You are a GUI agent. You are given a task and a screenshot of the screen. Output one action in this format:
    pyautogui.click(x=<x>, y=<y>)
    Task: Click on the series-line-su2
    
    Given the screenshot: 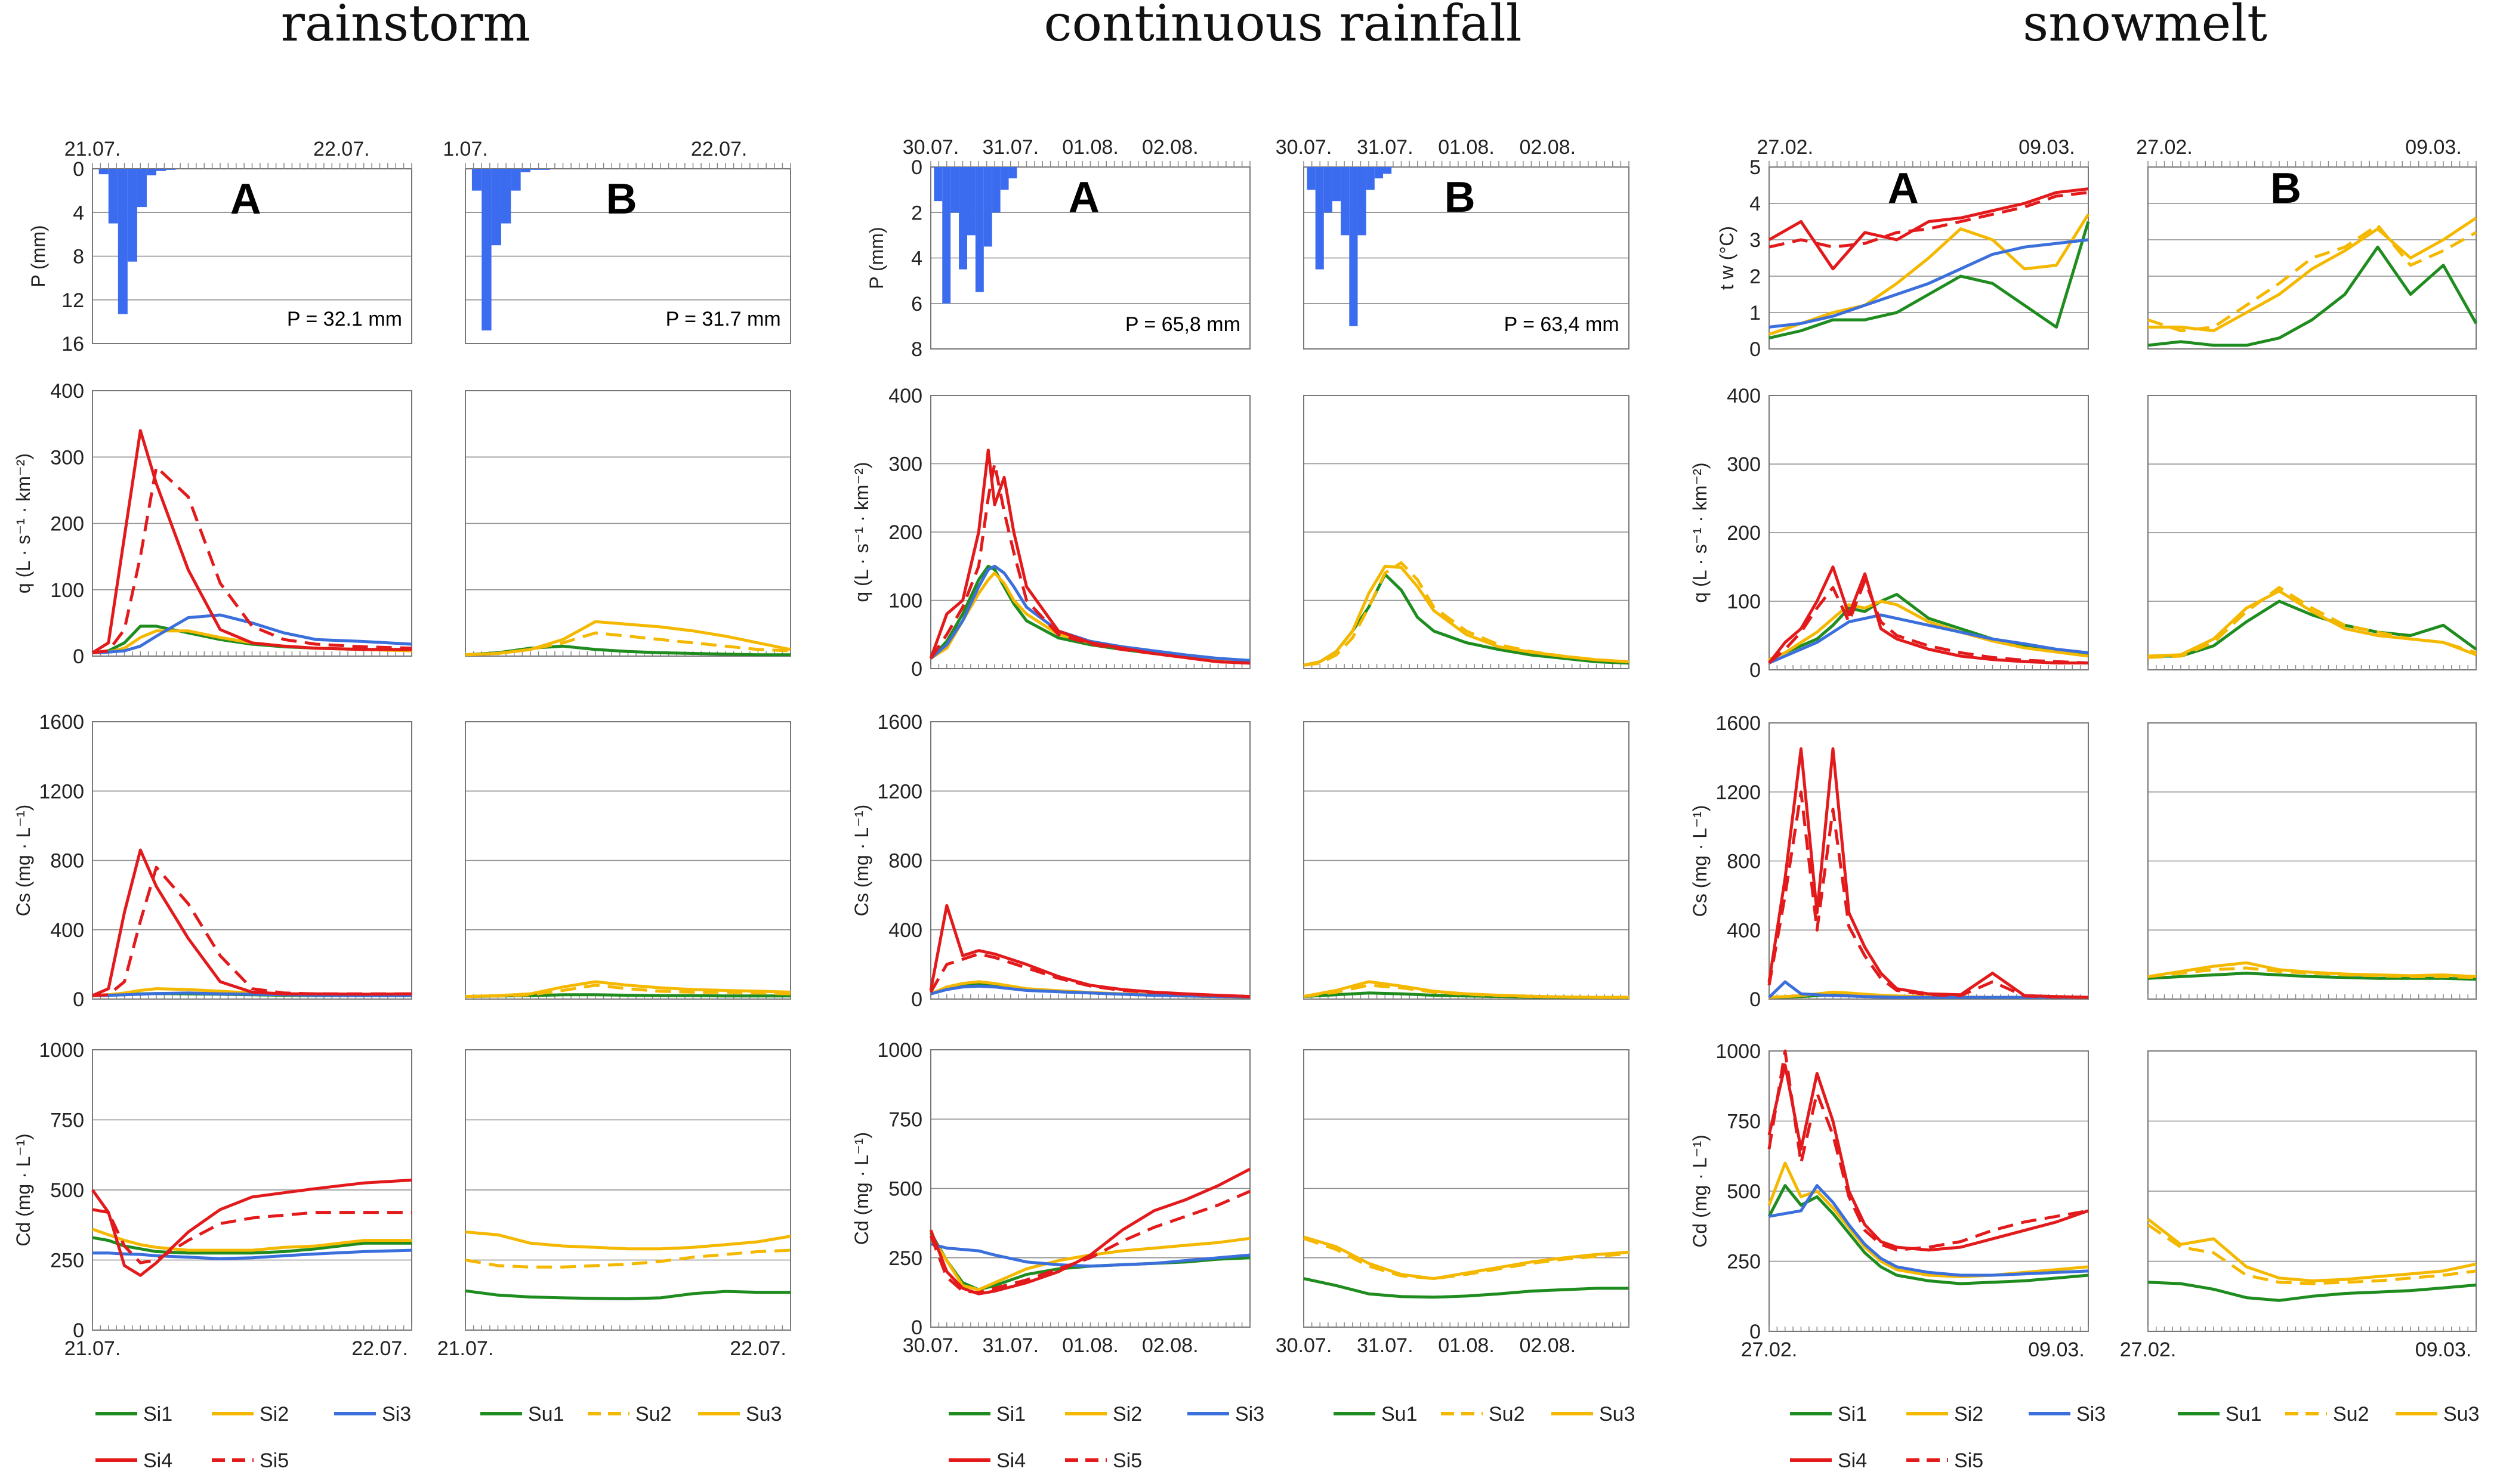 What is the action you would take?
    pyautogui.click(x=2312, y=1254)
    